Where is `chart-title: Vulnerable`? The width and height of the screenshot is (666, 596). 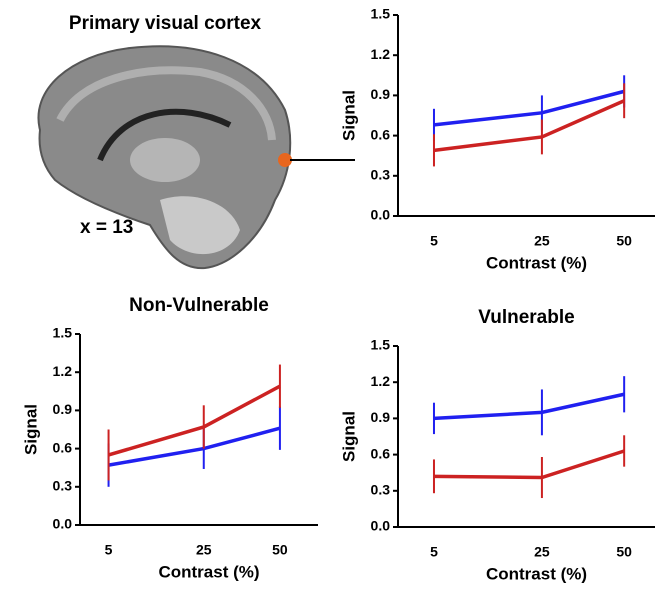 chart-title: Vulnerable is located at coordinates (526, 317).